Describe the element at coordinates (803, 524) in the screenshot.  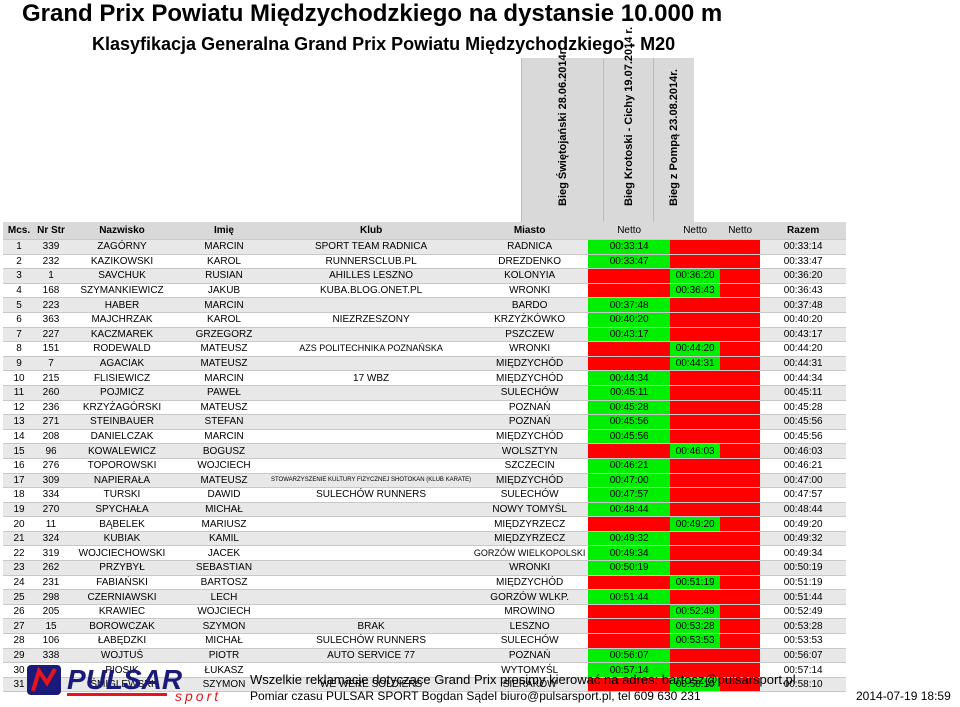
I see `cell-razem: 00:49:20` at that location.